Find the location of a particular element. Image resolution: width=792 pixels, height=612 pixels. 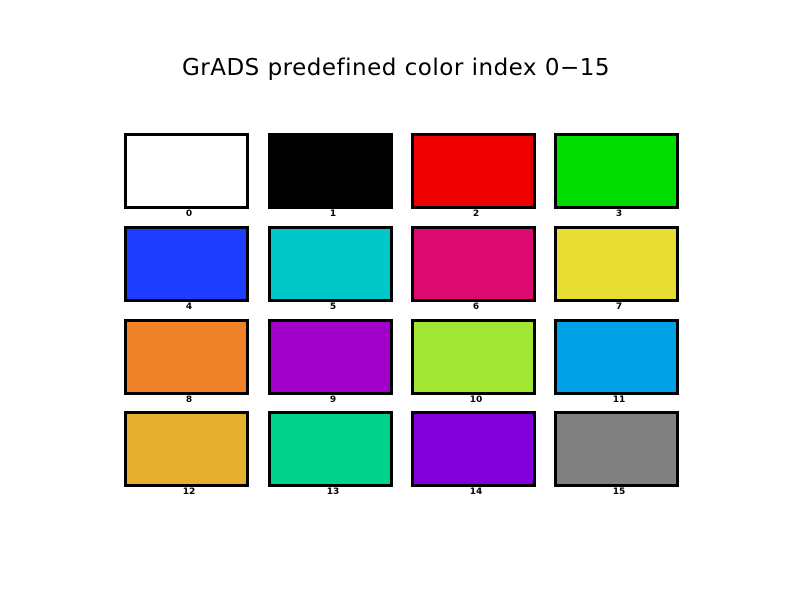

swatch-cell: 9 is located at coordinates (330, 364).